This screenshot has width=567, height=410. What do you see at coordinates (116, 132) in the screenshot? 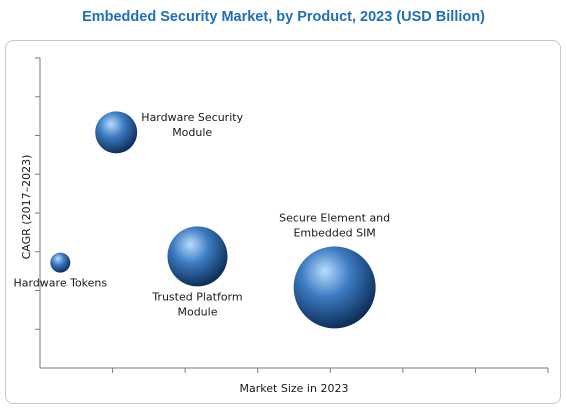
I see `bubble-hardware-security-module` at bounding box center [116, 132].